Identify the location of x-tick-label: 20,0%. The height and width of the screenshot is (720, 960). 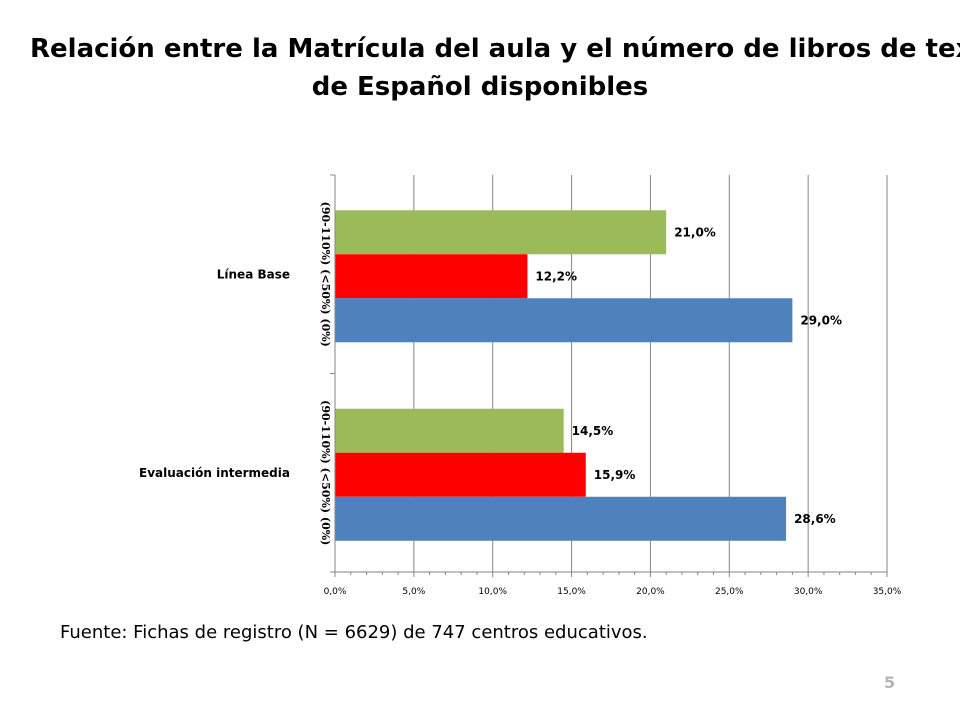
(650, 592).